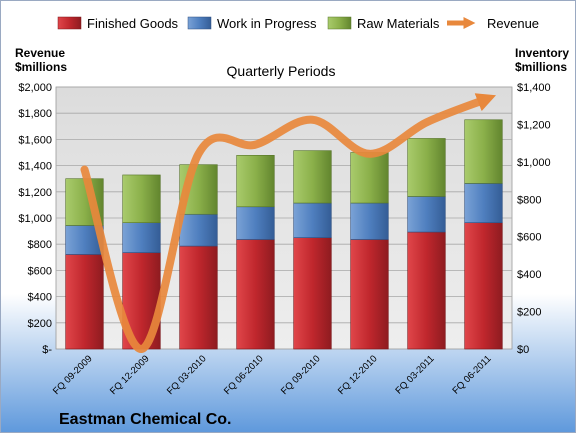  I want to click on legend-swatch-finished-goods, so click(69, 23).